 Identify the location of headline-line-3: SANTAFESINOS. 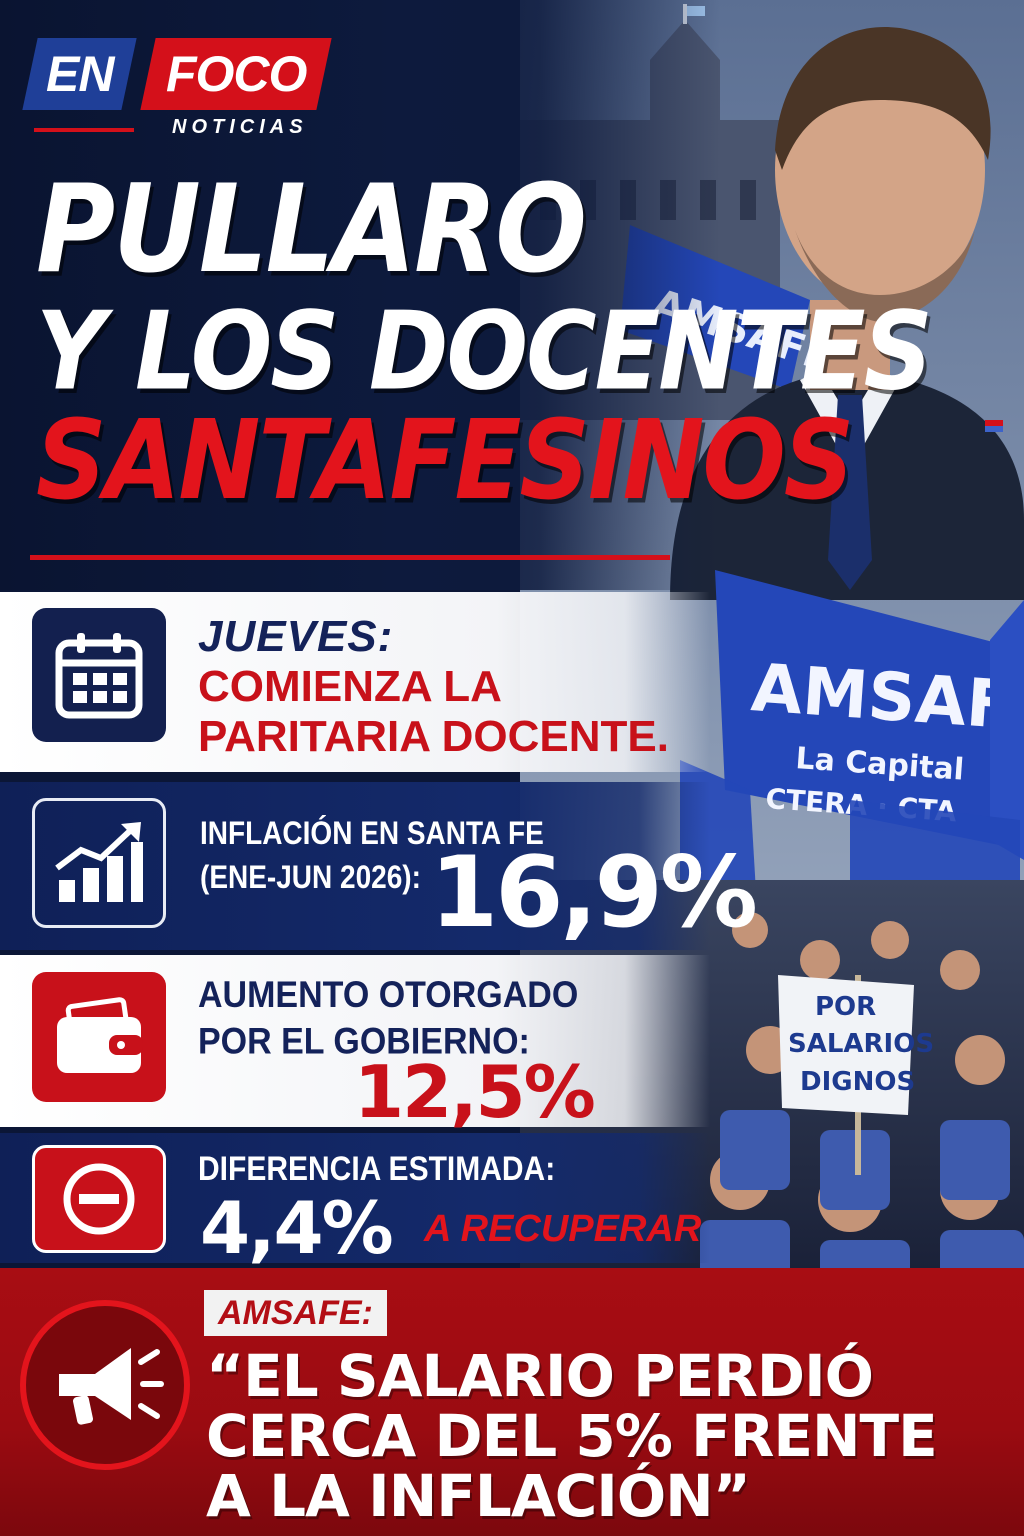
(445, 461).